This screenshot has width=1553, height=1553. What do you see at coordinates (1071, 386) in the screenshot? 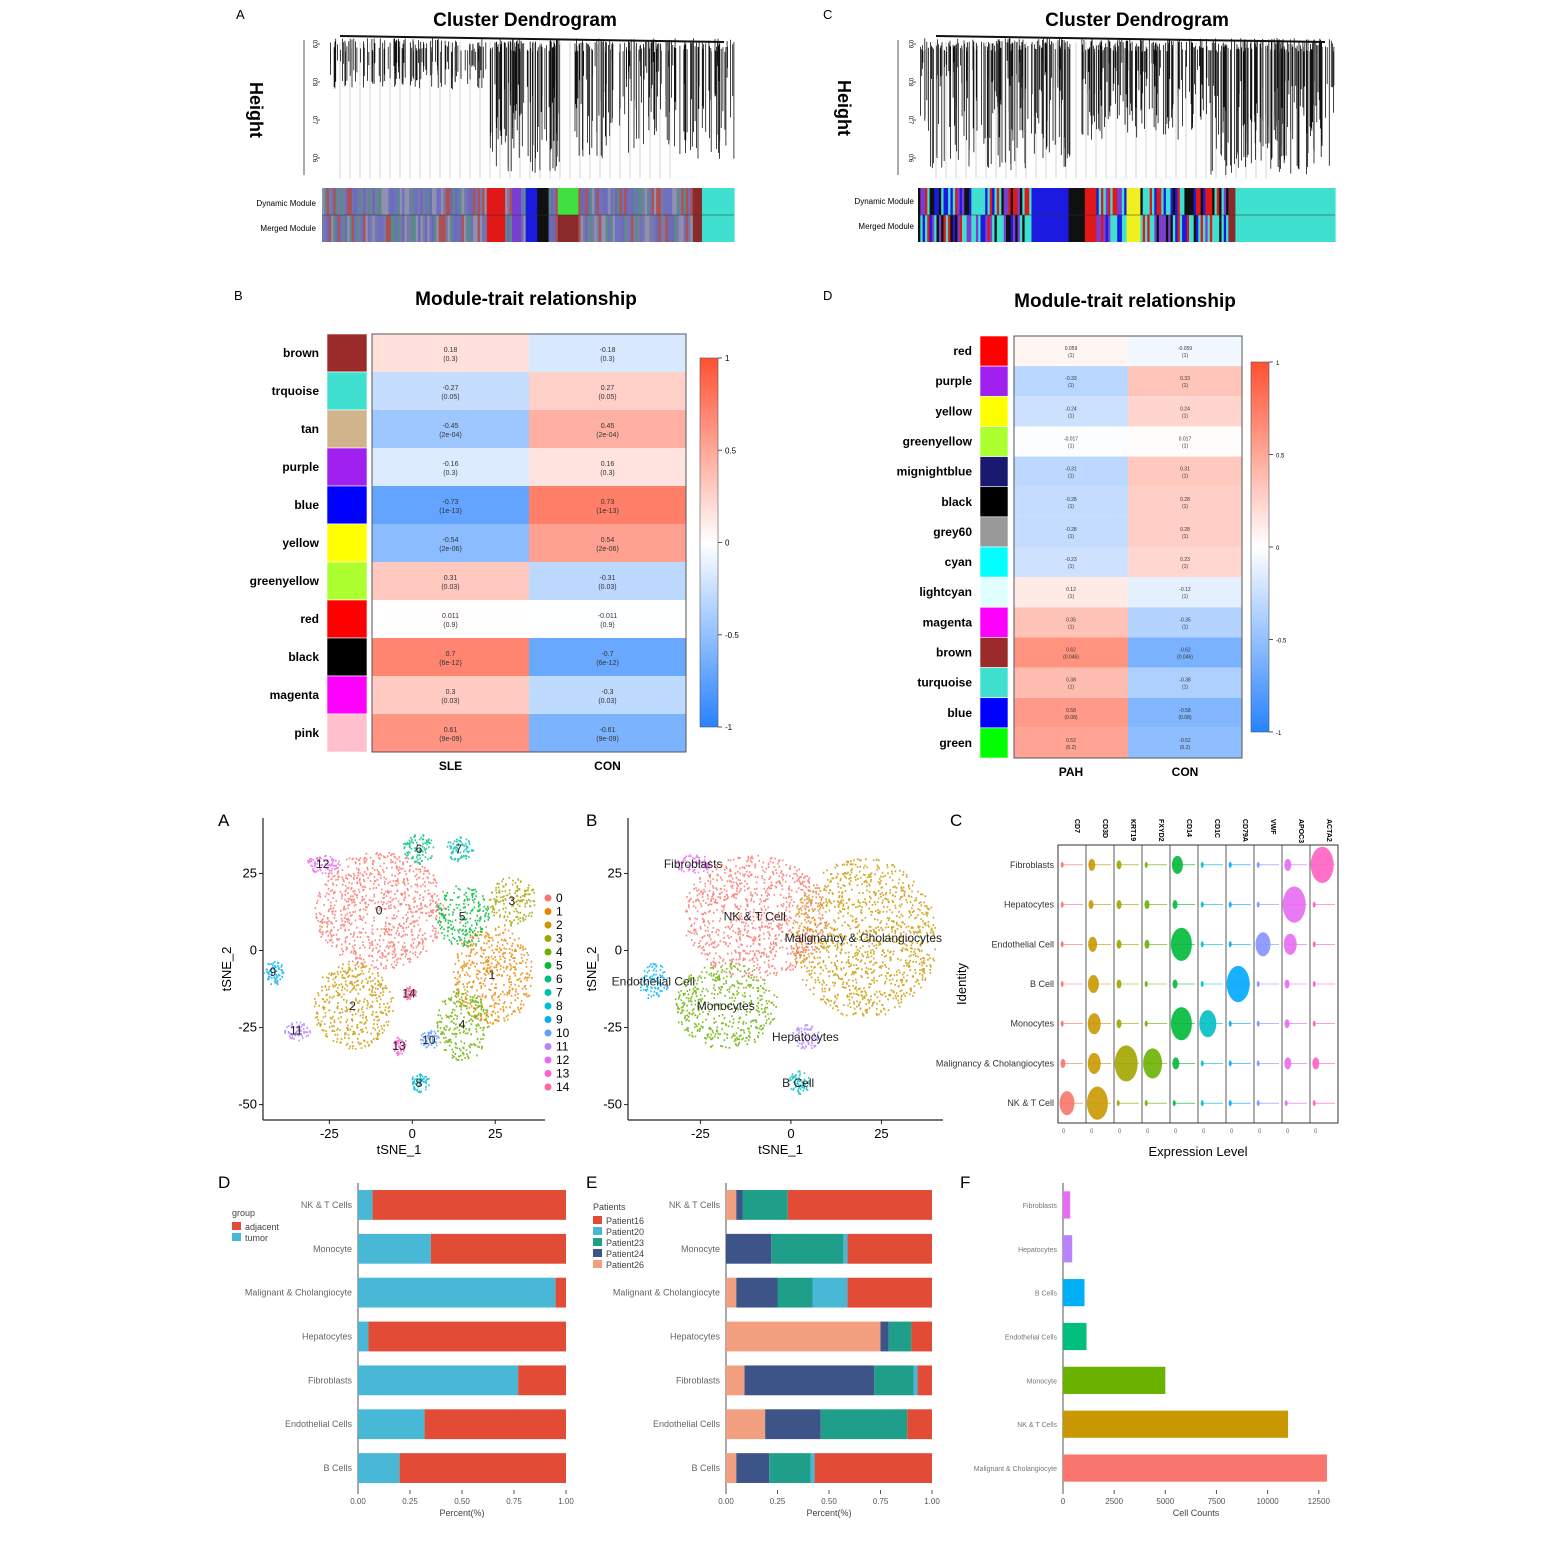
I see `cell-pvalue: (1)` at bounding box center [1071, 386].